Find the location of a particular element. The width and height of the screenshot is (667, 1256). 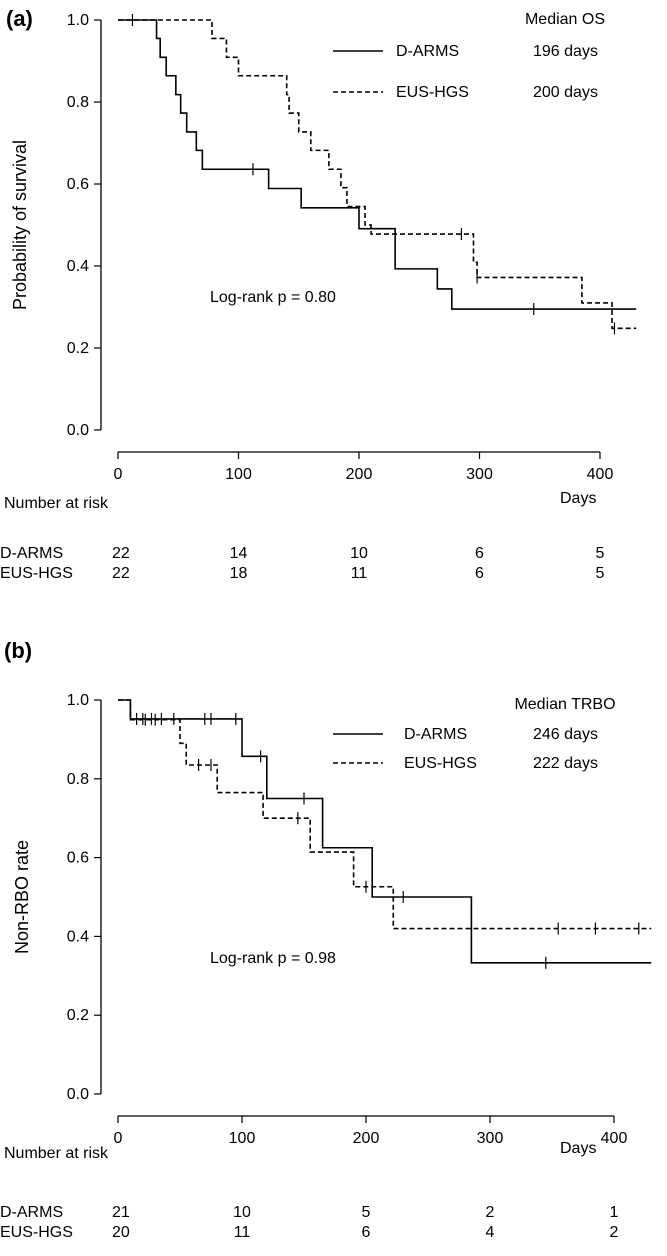

km-curve-eus-hgs is located at coordinates (385, 814).